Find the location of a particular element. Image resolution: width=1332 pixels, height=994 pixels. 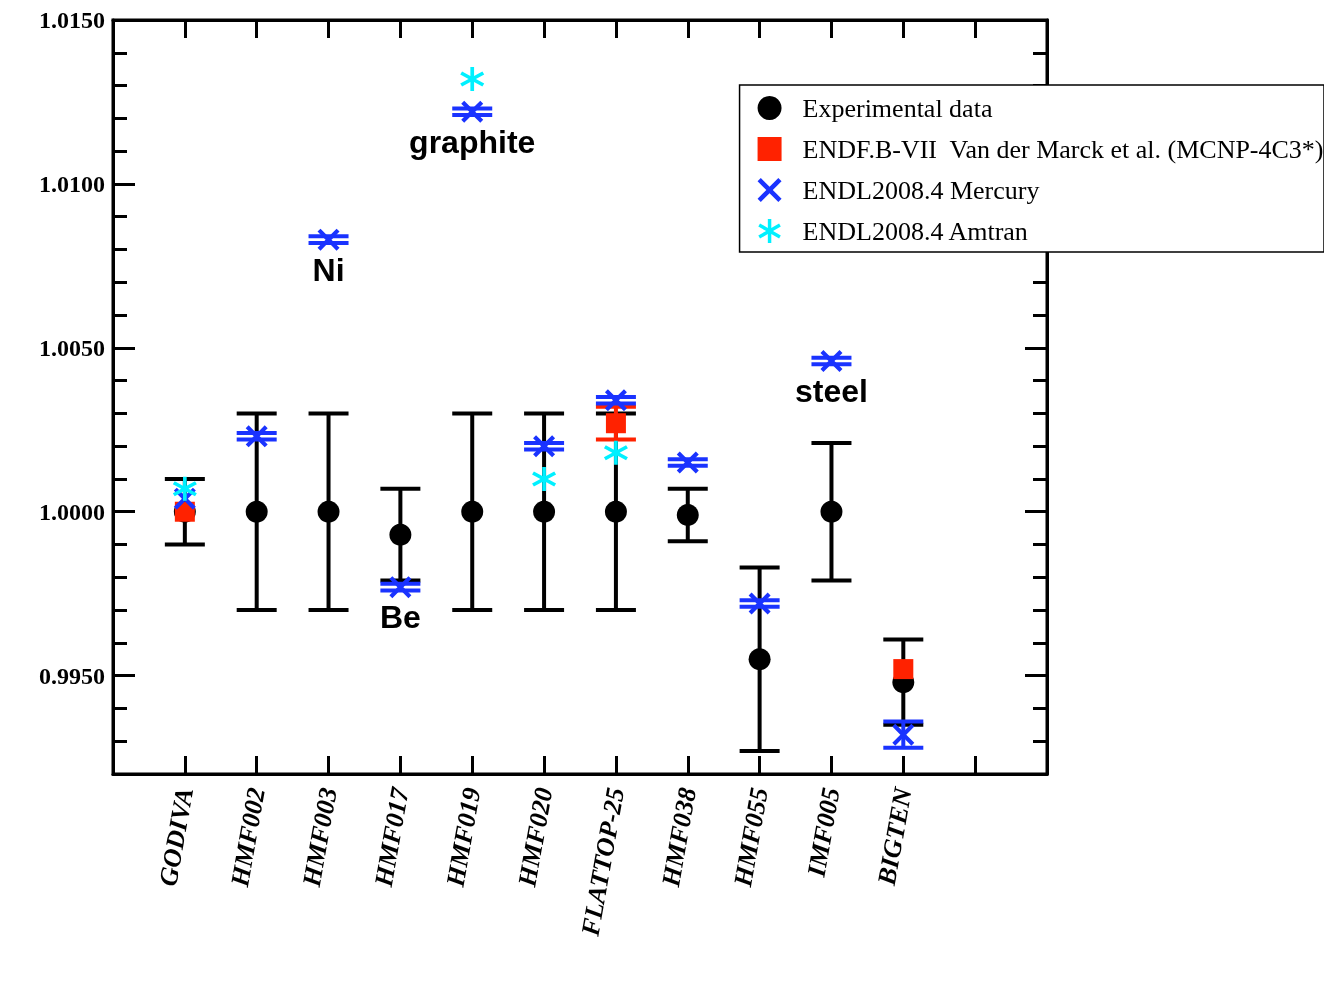

annotation: graphite is located at coordinates (472, 141).